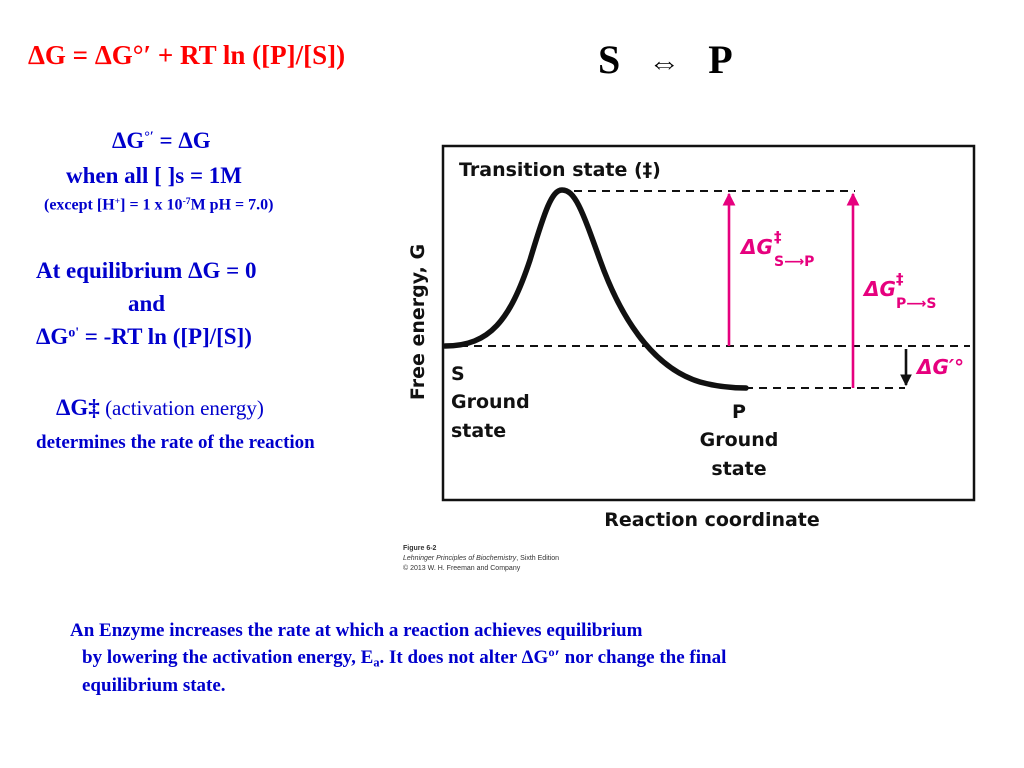 Image resolution: width=1024 pixels, height=768 pixels. Describe the element at coordinates (560, 170) in the screenshot. I see `diagram-title: Transition state (‡)` at that location.